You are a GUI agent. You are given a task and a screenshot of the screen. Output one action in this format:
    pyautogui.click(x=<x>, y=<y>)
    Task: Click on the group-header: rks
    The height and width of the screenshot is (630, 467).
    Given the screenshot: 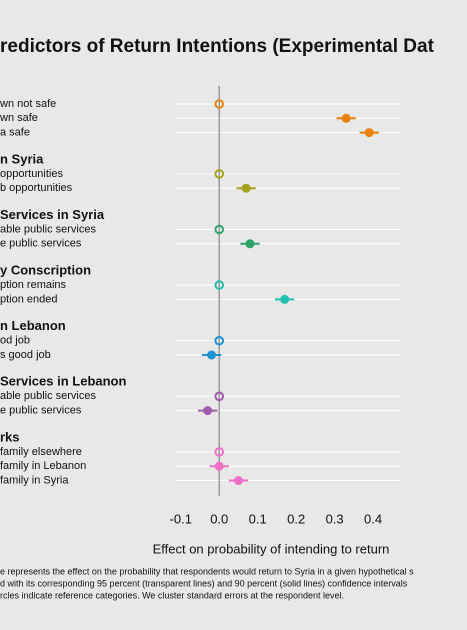 What is the action you would take?
    pyautogui.click(x=10, y=436)
    